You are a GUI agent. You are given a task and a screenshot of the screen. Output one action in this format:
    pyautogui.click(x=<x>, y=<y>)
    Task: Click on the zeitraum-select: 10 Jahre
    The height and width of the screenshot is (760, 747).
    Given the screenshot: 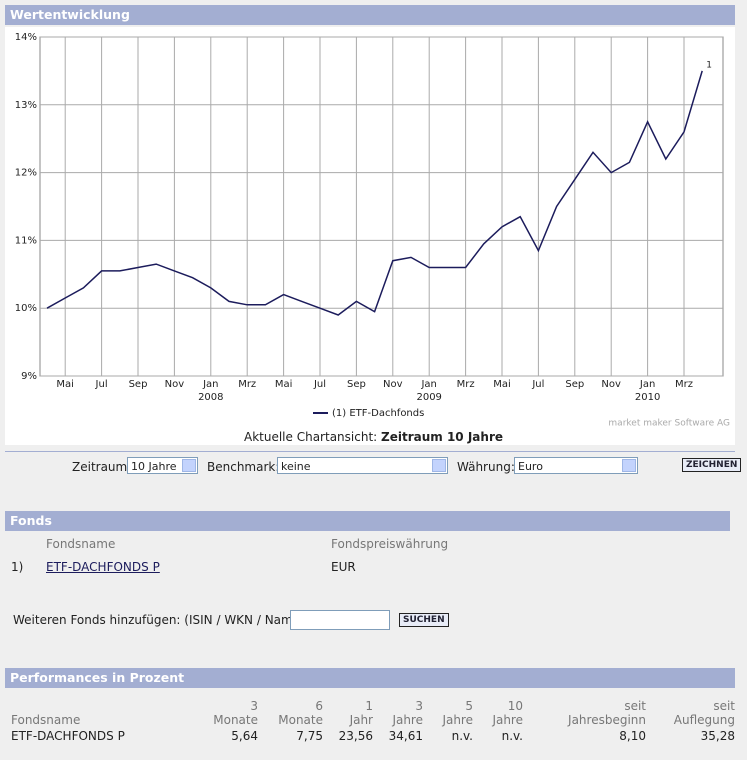 What is the action you would take?
    pyautogui.click(x=162, y=465)
    